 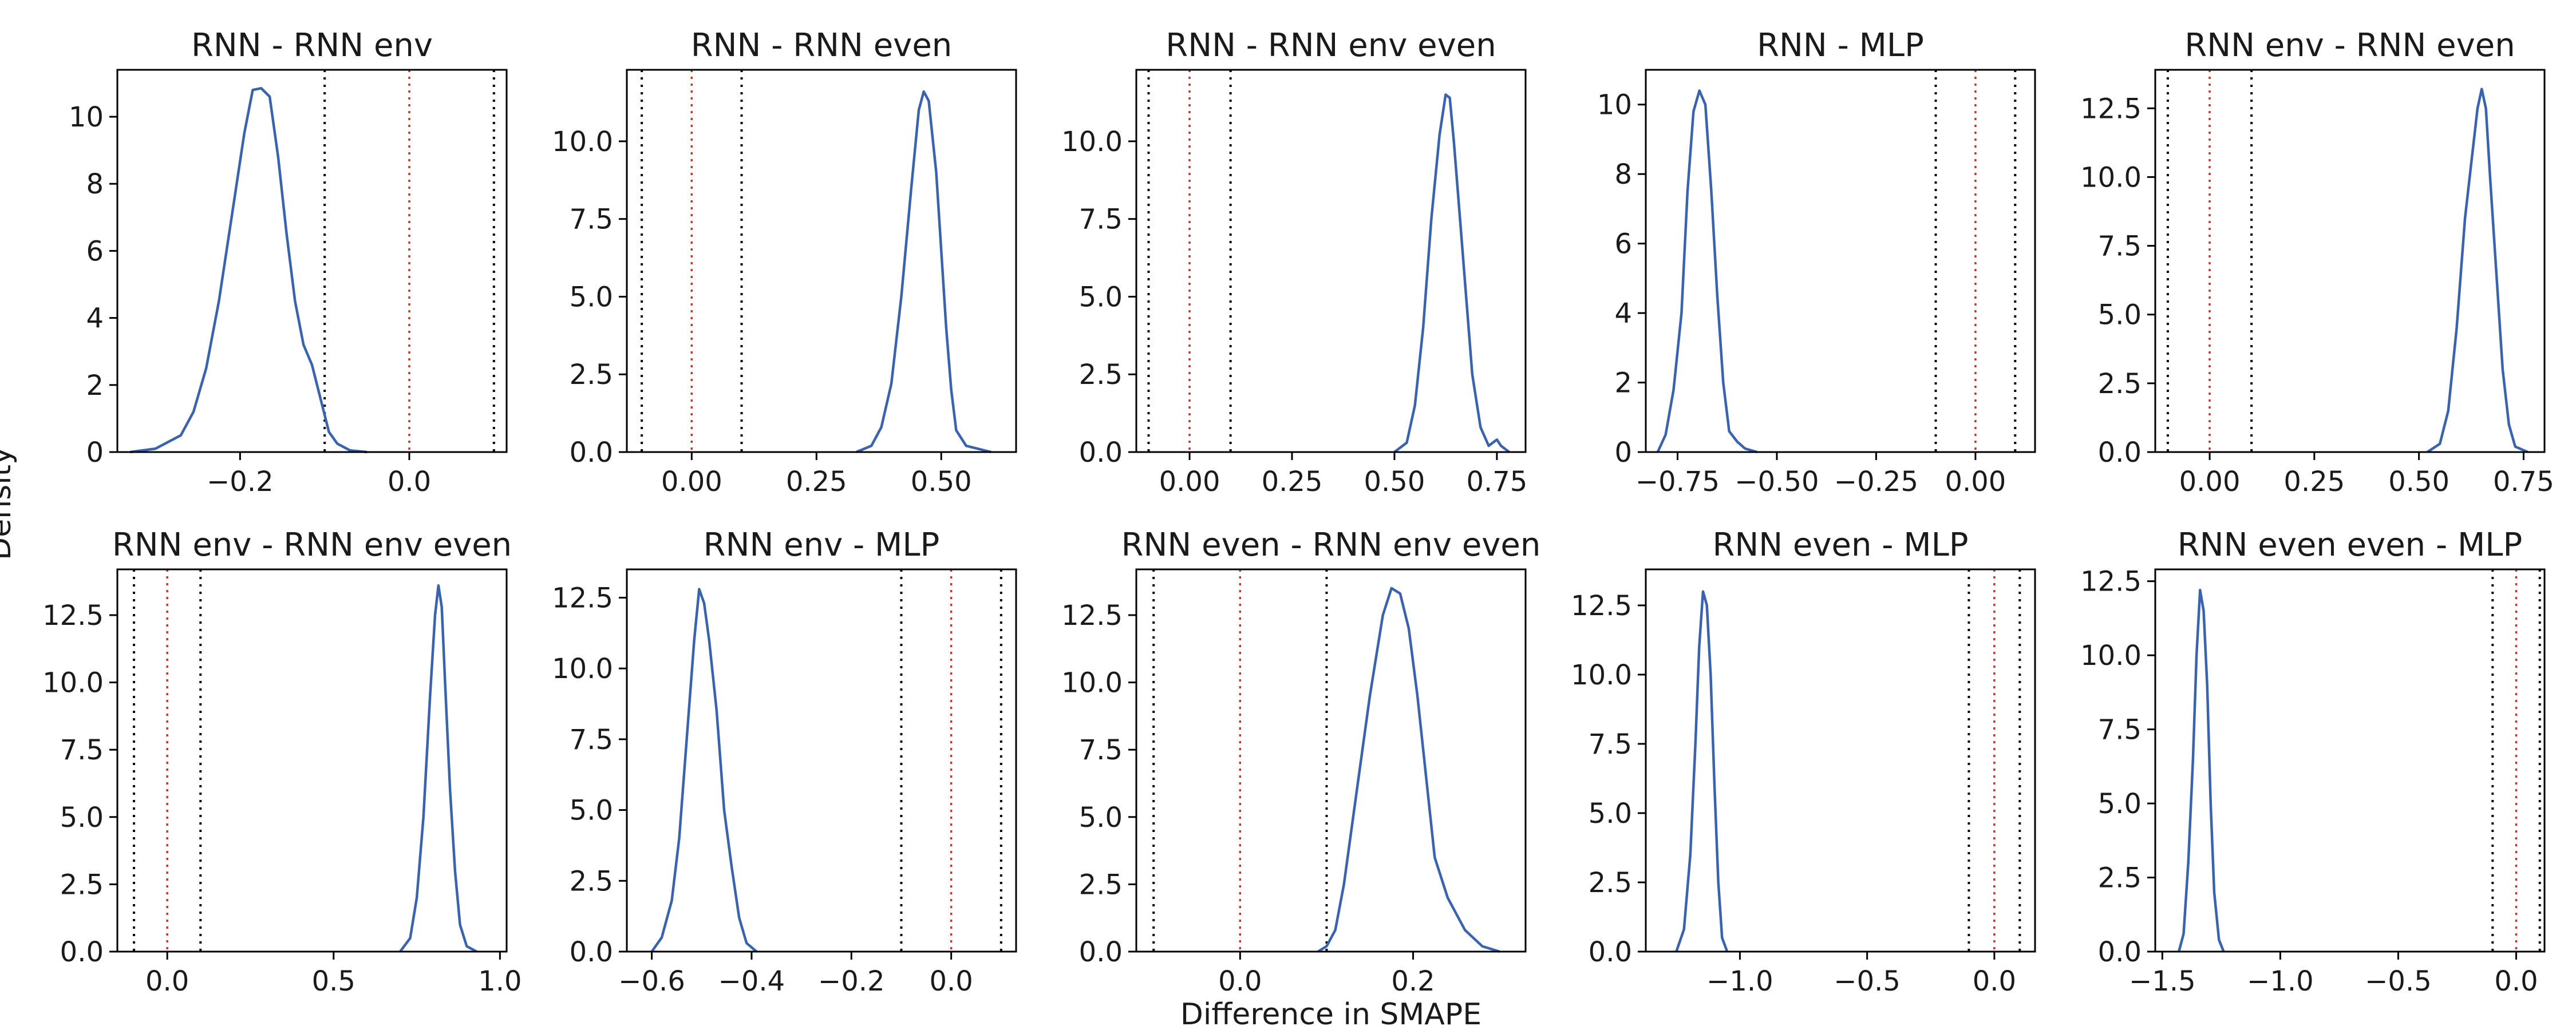 I want to click on panel-title: RNN env - RNN even, so click(x=2349, y=45).